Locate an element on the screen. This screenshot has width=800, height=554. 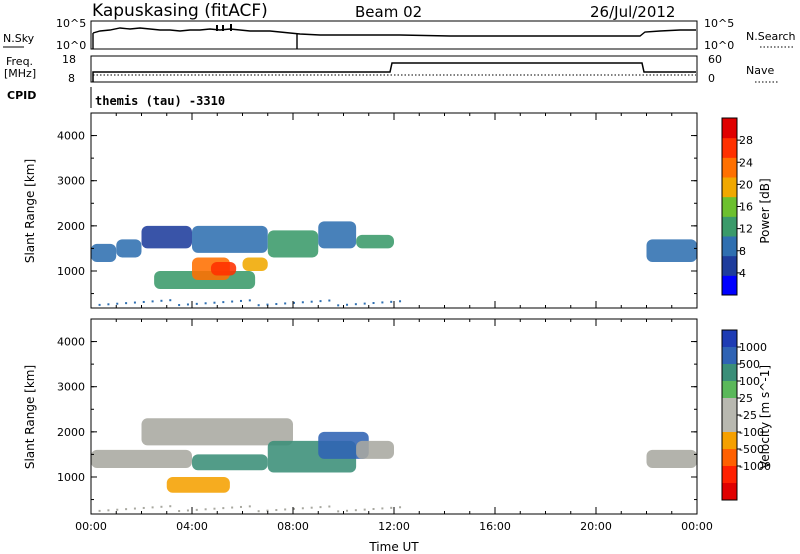
x-tick-label: 16:00 is located at coordinates (495, 526).